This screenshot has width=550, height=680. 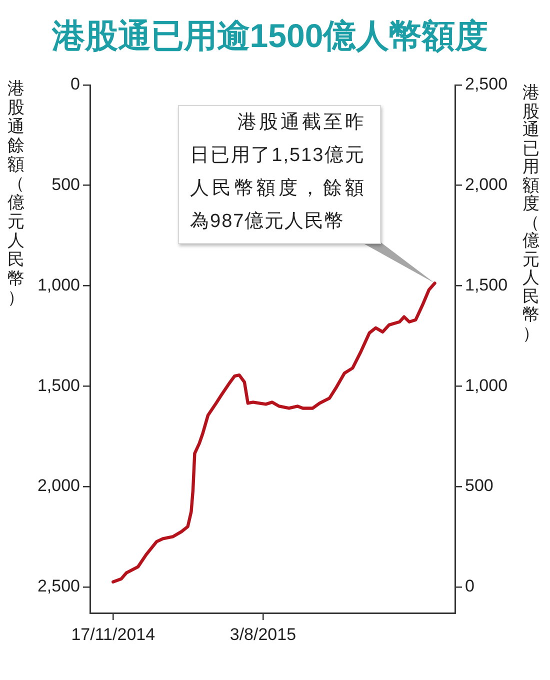 I want to click on text: 港股通餘額（億元人民幣）, so click(x=16, y=193).